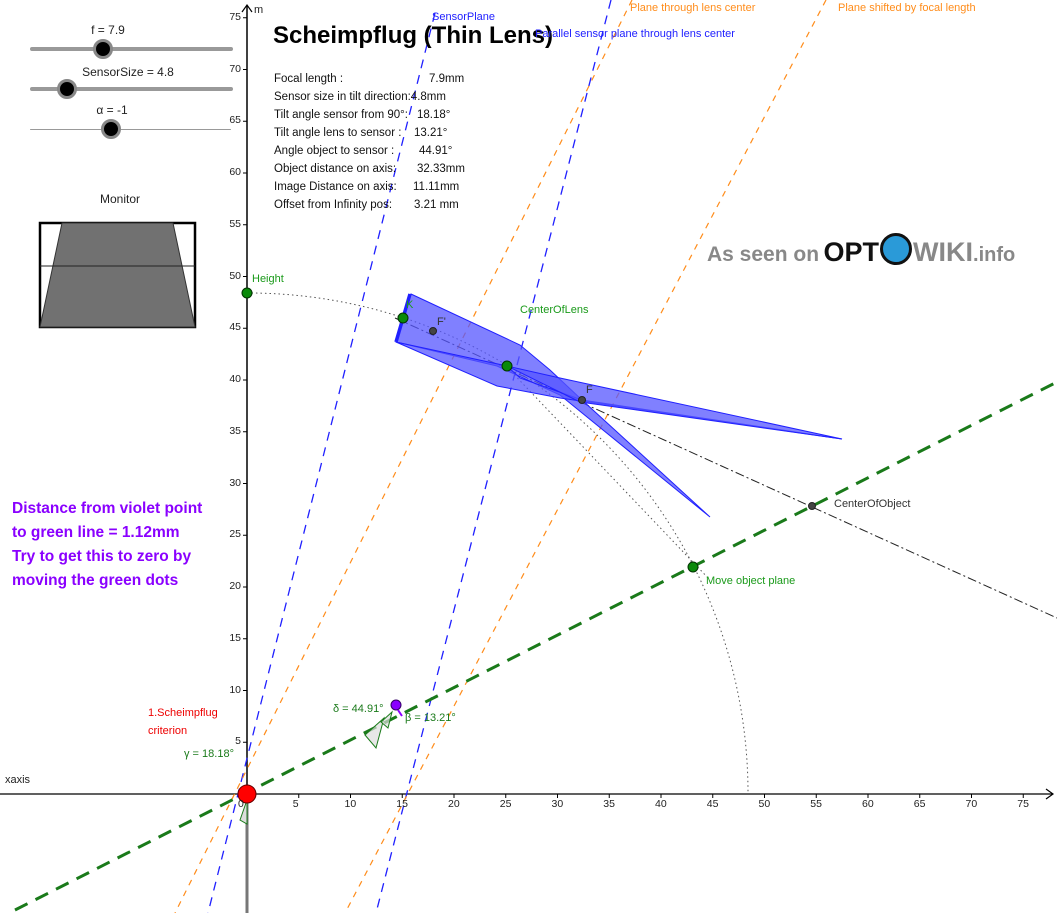 This screenshot has width=1057, height=913. Describe the element at coordinates (117, 275) in the screenshot. I see `monitor-preview` at that location.